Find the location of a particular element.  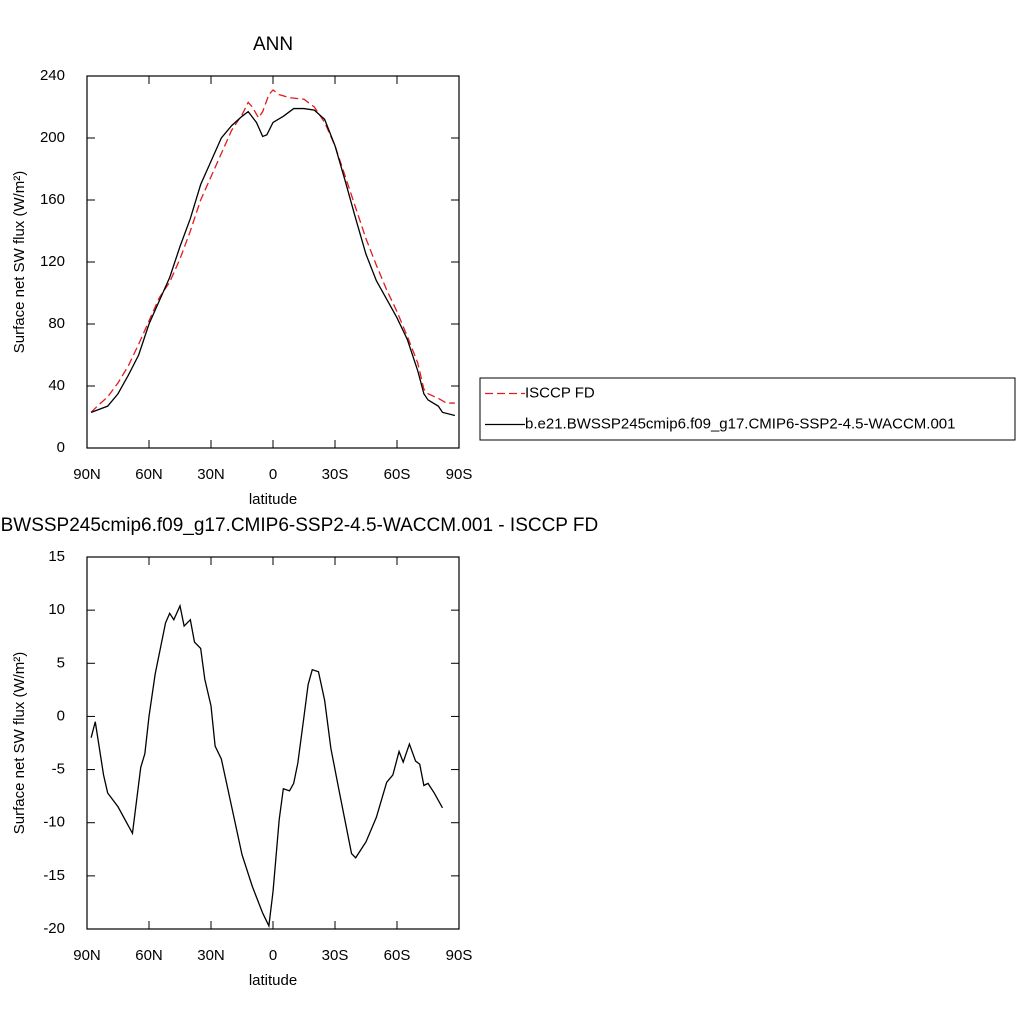

y-tick-label: 10 is located at coordinates (56, 609).